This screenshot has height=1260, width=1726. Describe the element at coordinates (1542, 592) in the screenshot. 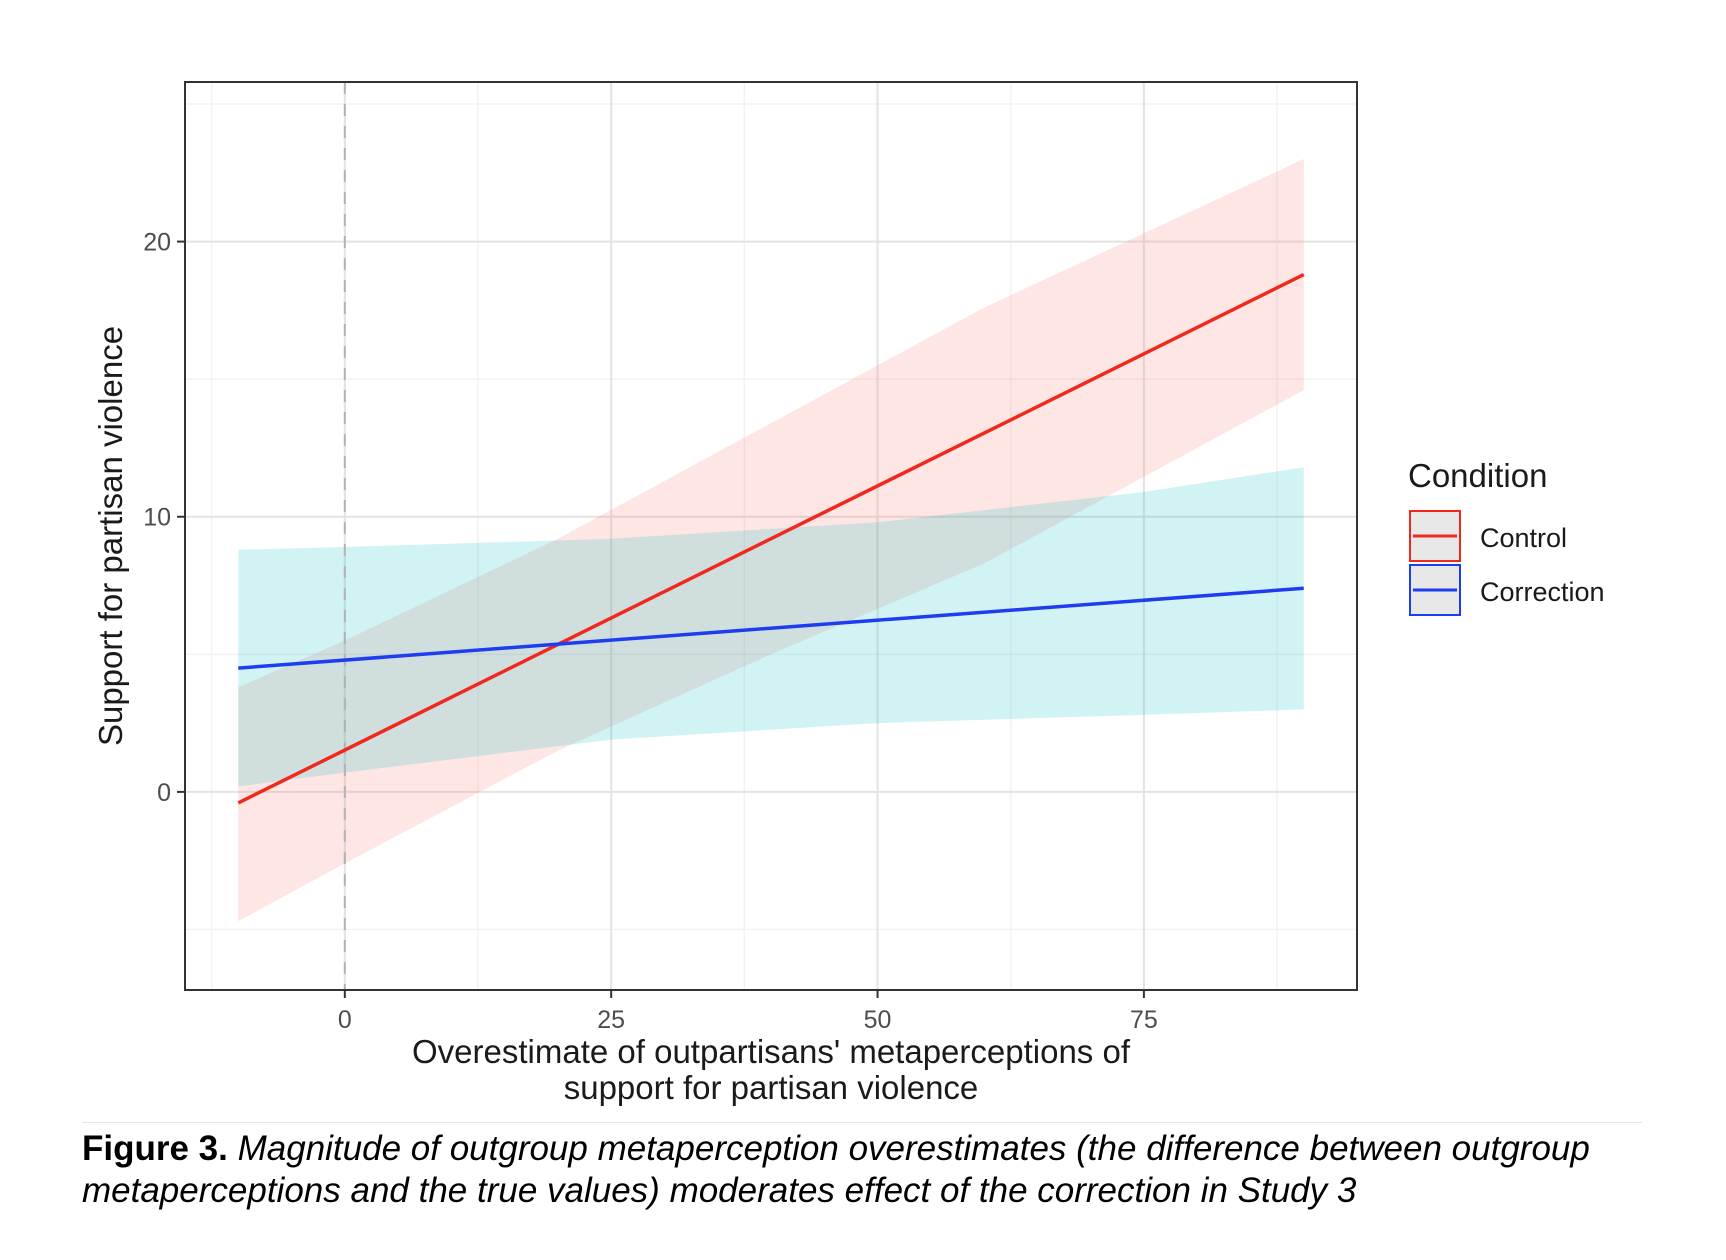

I see `legend-label-correction: Correction` at that location.